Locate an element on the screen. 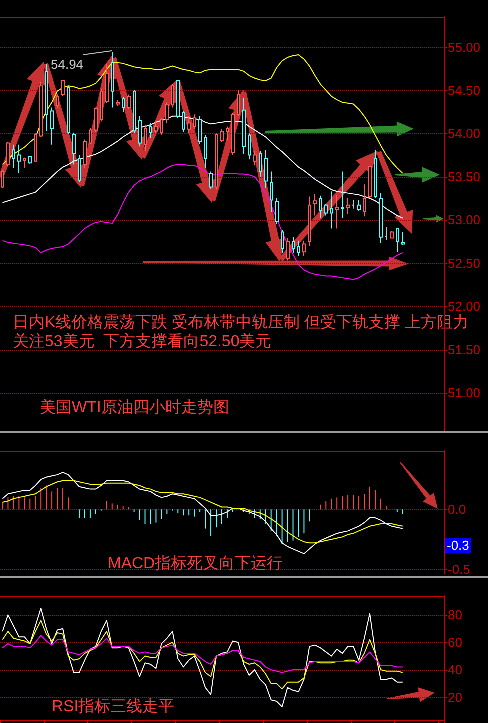 The width and height of the screenshot is (488, 723). y-tick-label: 80 is located at coordinates (455, 615).